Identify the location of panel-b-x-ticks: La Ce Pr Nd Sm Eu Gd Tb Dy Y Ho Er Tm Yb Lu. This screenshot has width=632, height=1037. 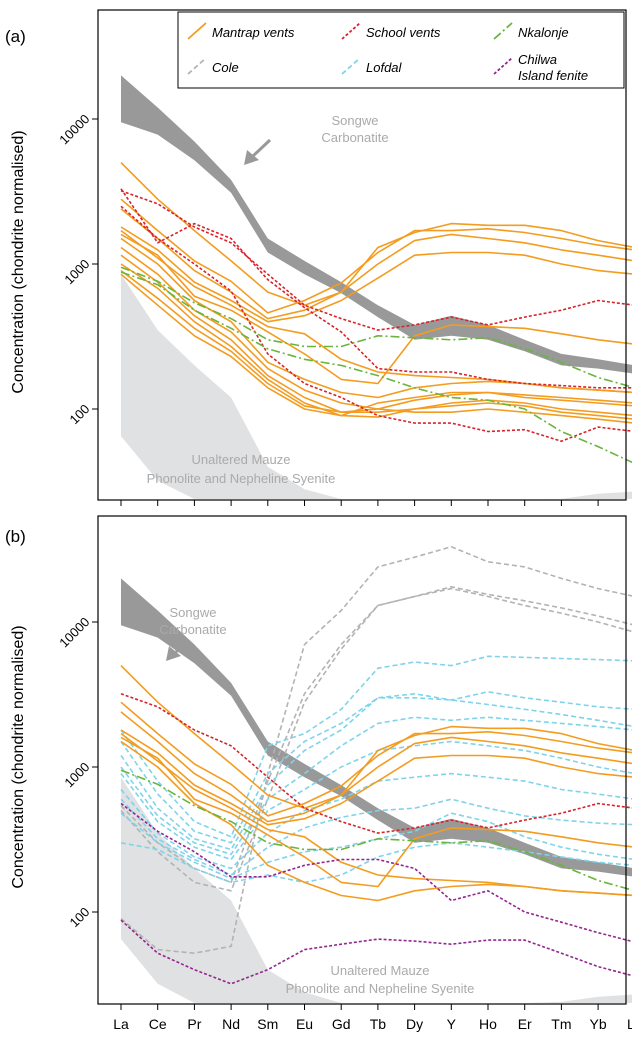
(372, 1018).